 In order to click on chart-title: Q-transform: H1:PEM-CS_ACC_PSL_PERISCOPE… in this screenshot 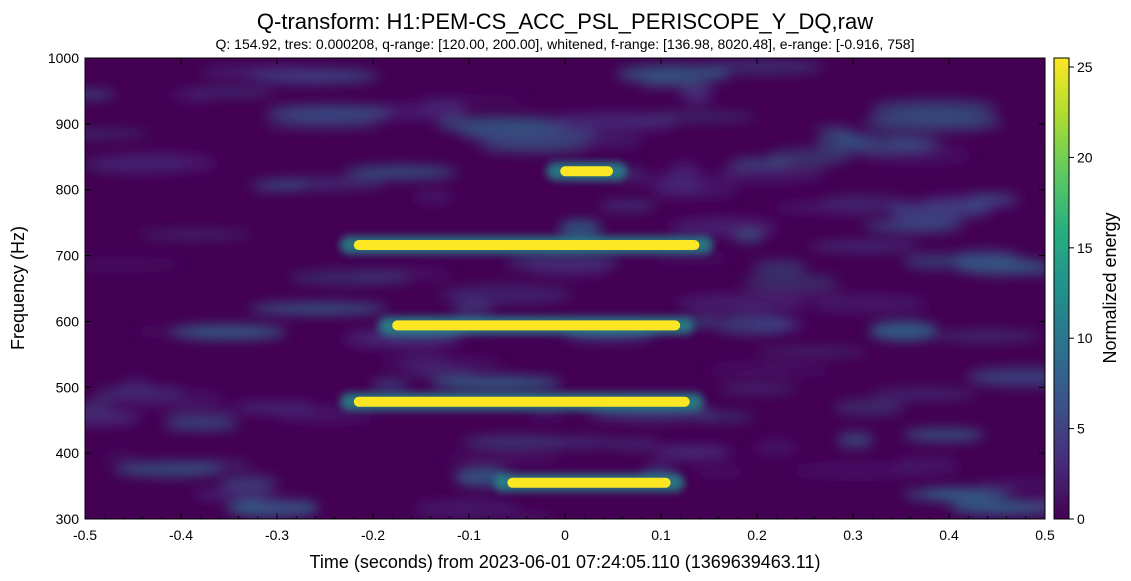, I will do `click(565, 21)`.